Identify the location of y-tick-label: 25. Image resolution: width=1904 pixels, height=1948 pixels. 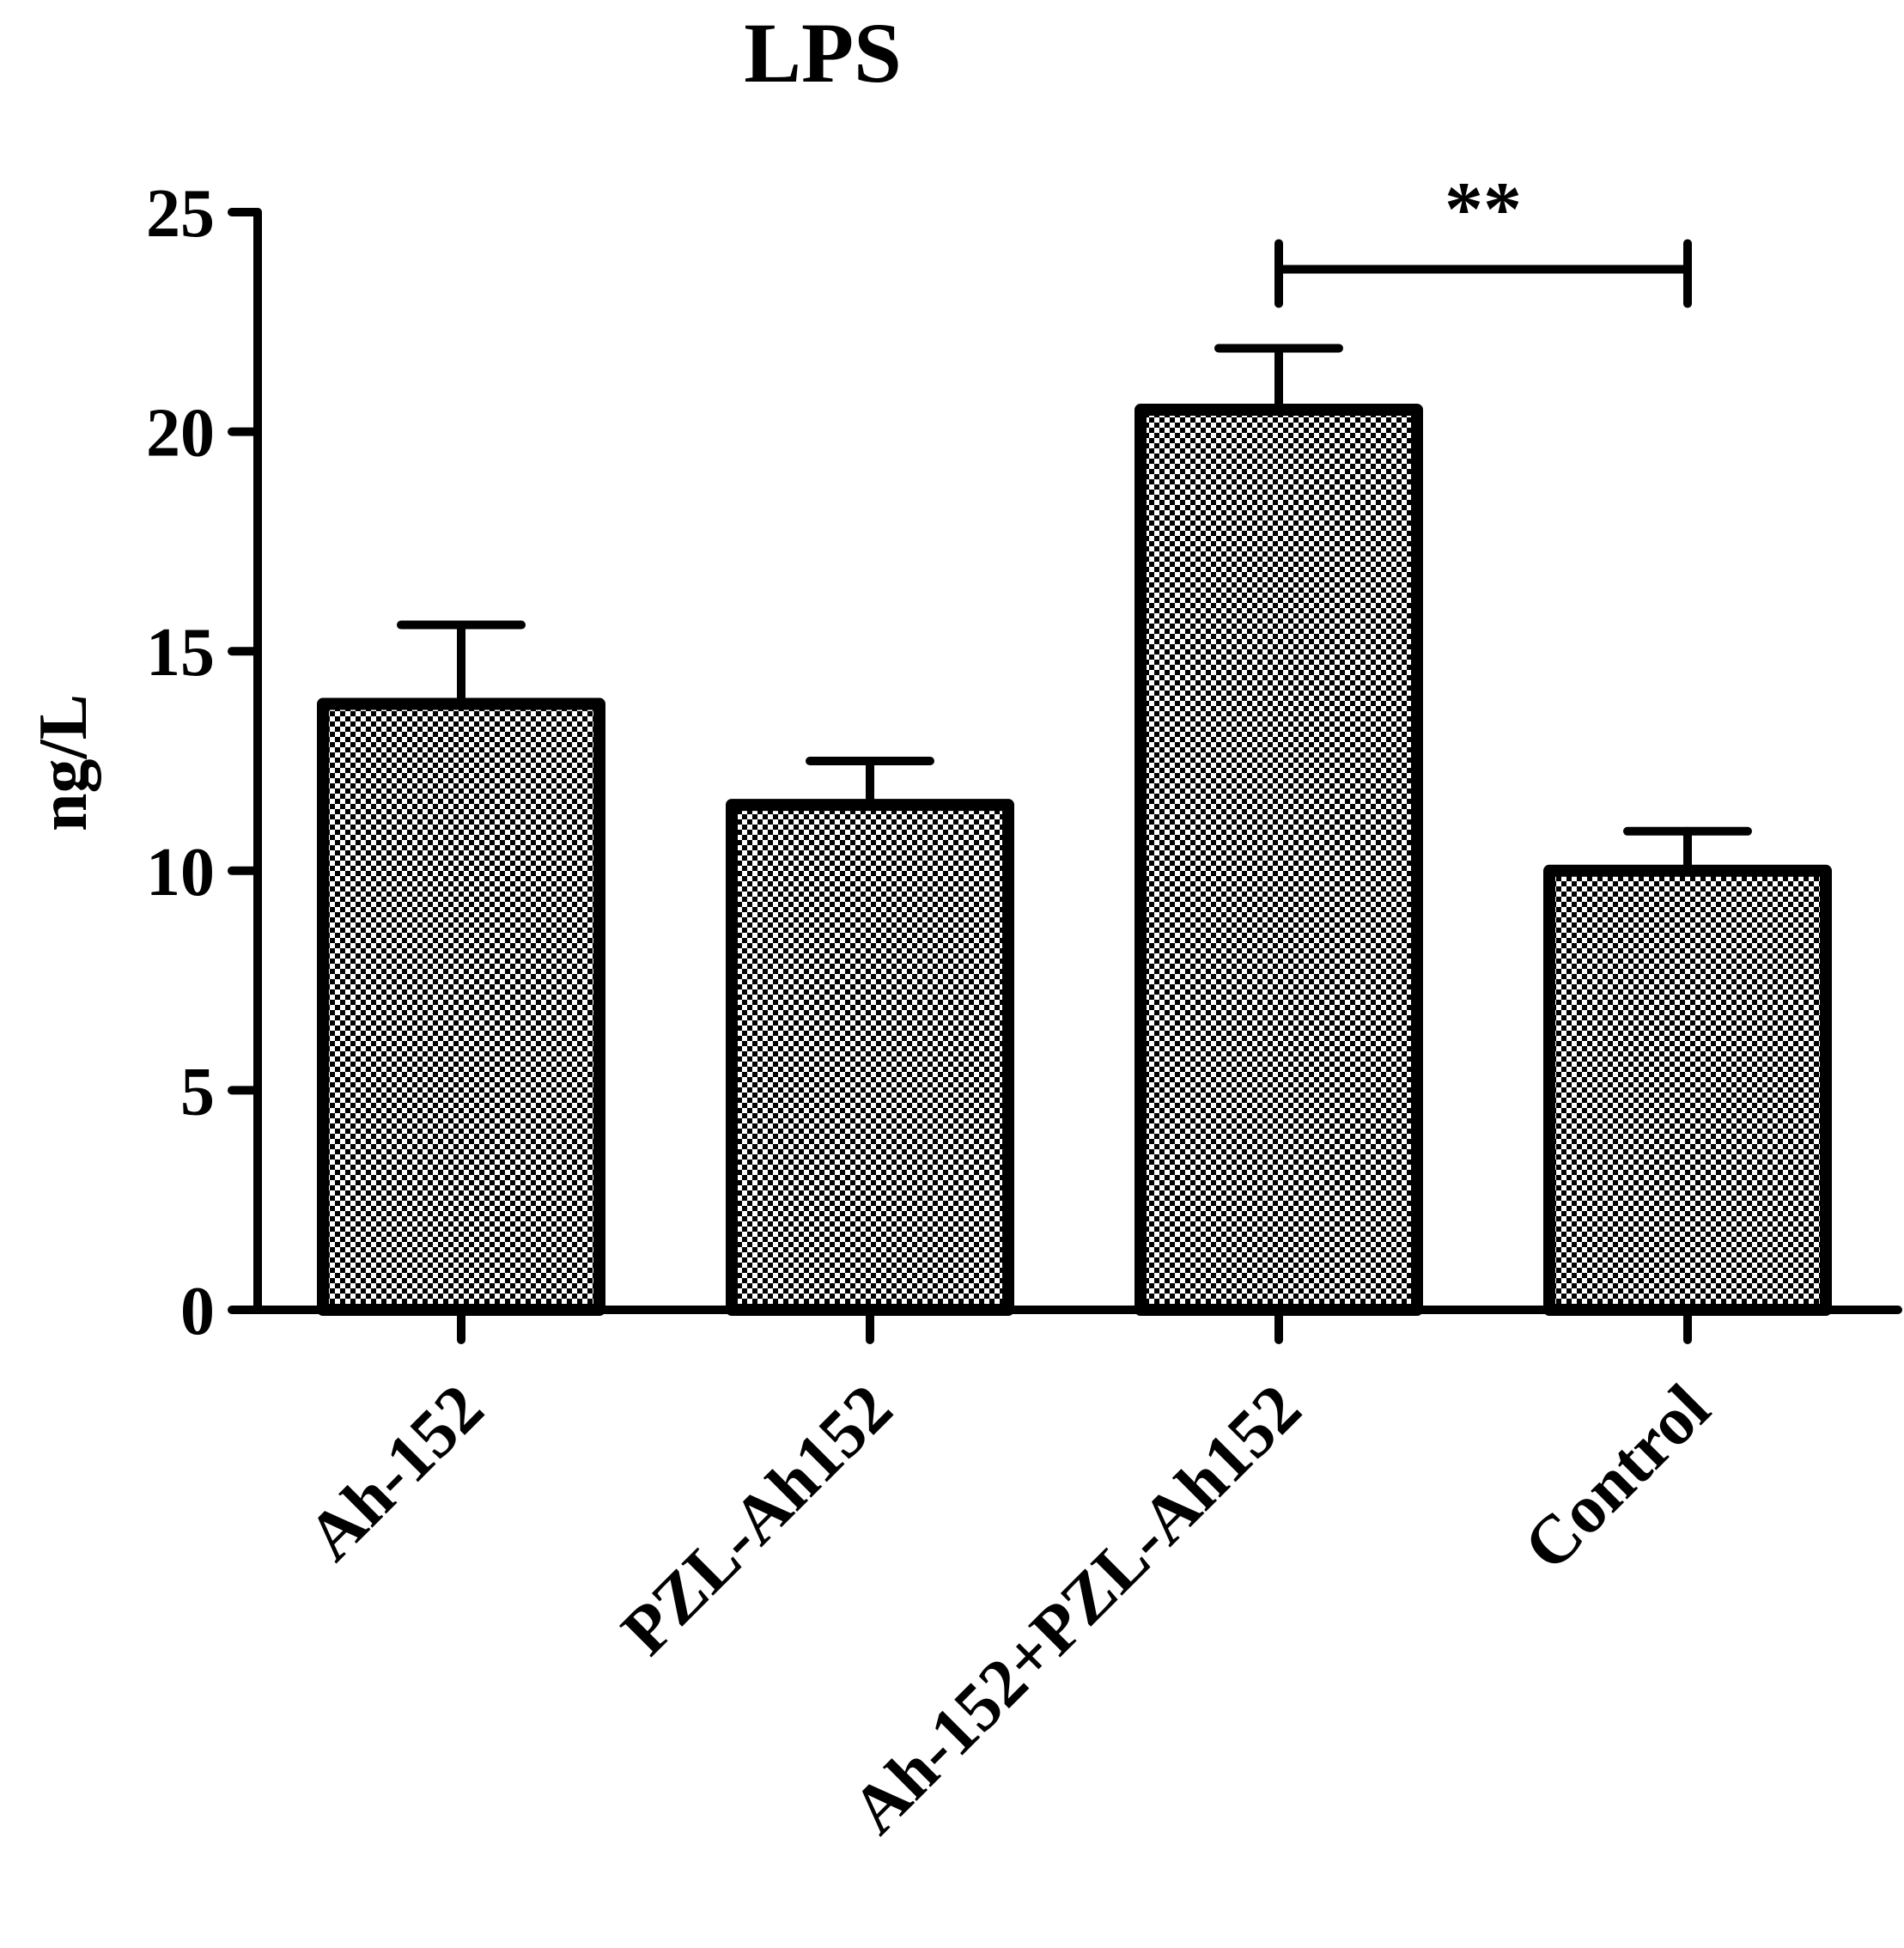
(180, 214).